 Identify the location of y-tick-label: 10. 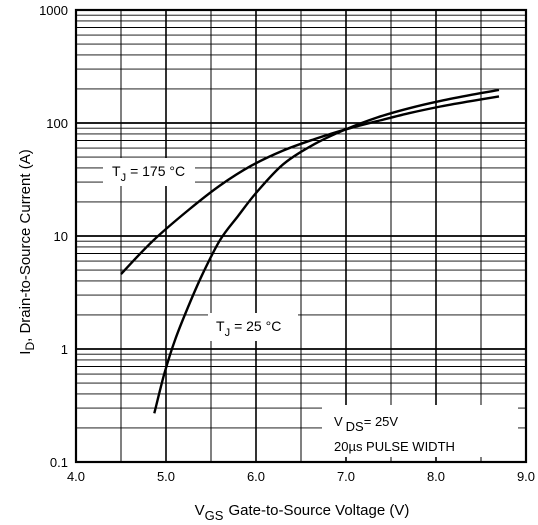
(61, 236).